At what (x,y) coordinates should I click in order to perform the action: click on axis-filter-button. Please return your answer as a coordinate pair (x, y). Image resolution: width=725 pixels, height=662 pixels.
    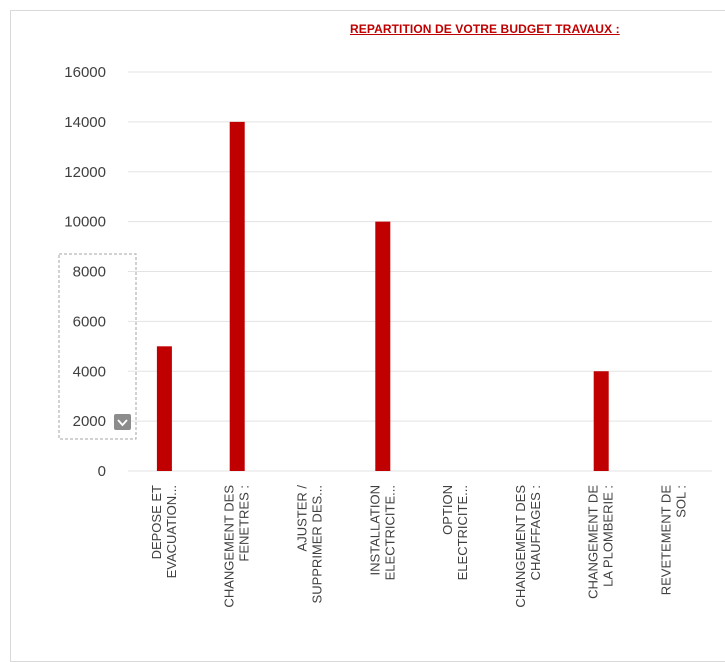
    Looking at the image, I should click on (122, 422).